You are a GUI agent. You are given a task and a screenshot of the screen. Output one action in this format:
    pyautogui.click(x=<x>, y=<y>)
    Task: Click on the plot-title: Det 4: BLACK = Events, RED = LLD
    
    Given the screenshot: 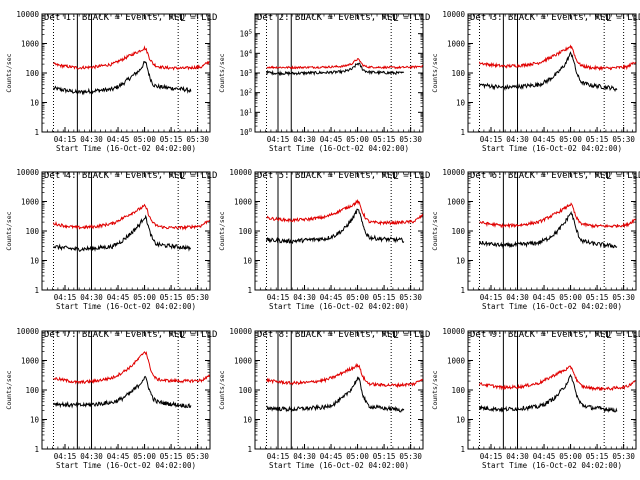 What is the action you would take?
    pyautogui.click(x=130, y=176)
    